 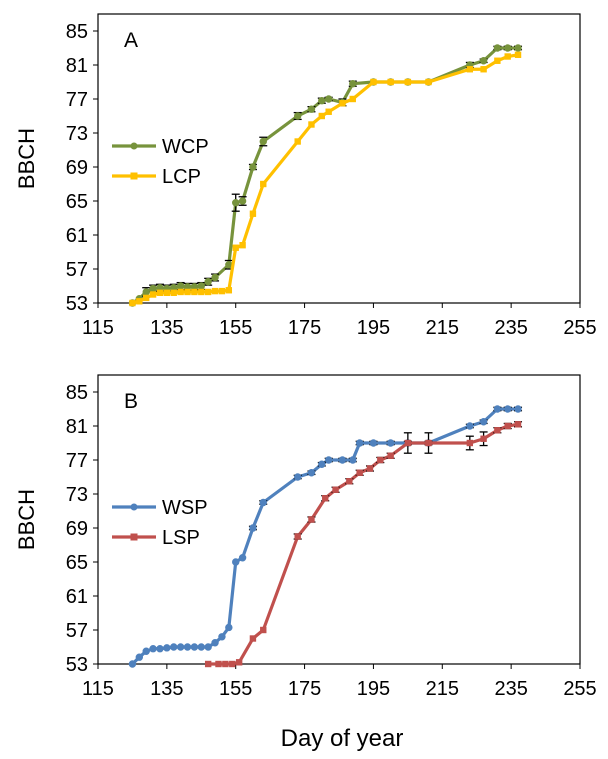 What do you see at coordinates (235, 328) in the screenshot?
I see `x-tick-label: 155` at bounding box center [235, 328].